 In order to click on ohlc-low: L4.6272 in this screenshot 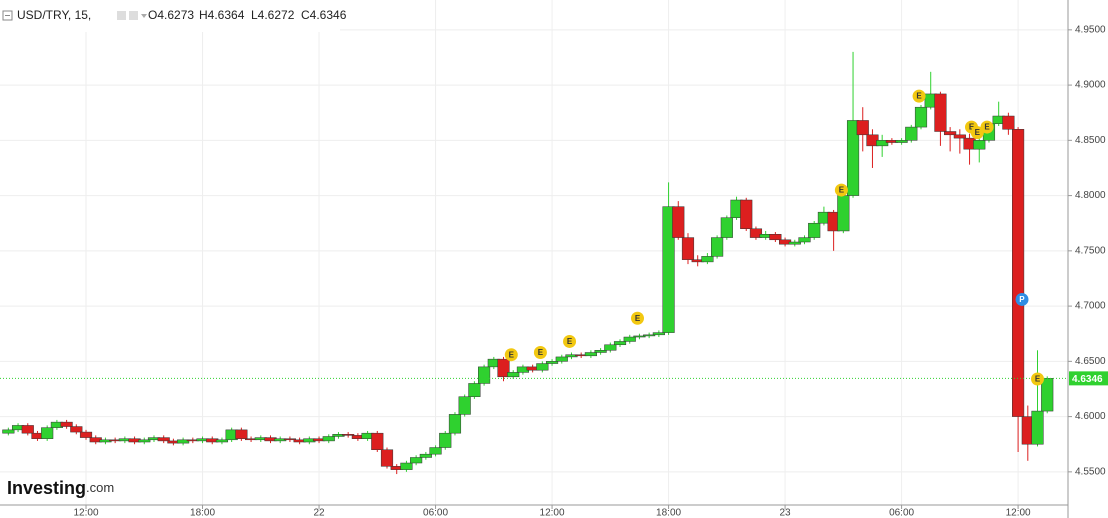, I will do `click(273, 15)`.